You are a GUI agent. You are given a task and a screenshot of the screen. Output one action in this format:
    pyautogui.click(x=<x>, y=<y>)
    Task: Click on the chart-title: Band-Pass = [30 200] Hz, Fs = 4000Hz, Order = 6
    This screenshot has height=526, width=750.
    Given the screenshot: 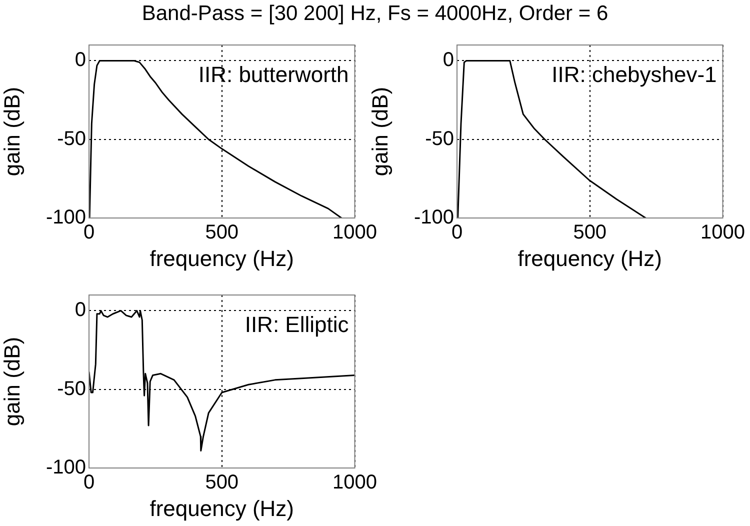 What is the action you would take?
    pyautogui.click(x=375, y=14)
    